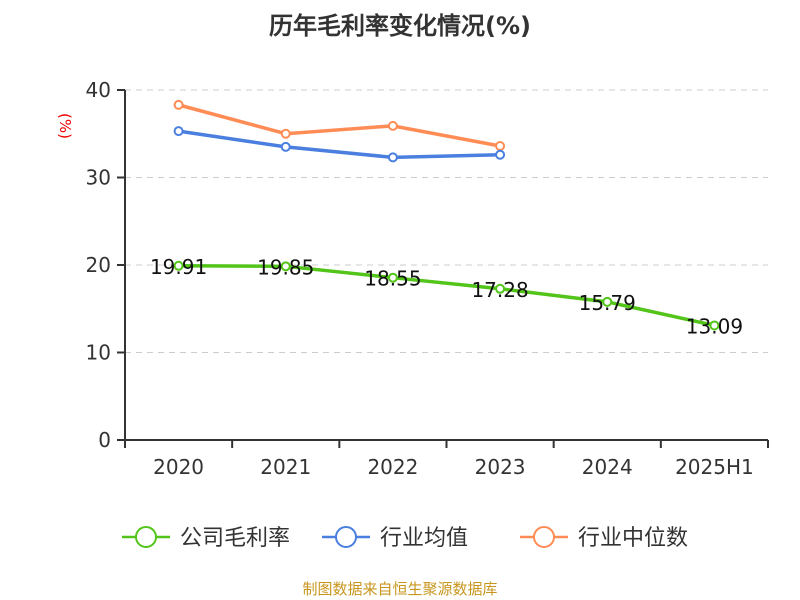 This screenshot has height=600, width=800. I want to click on y-tick-label: 0, so click(104, 440).